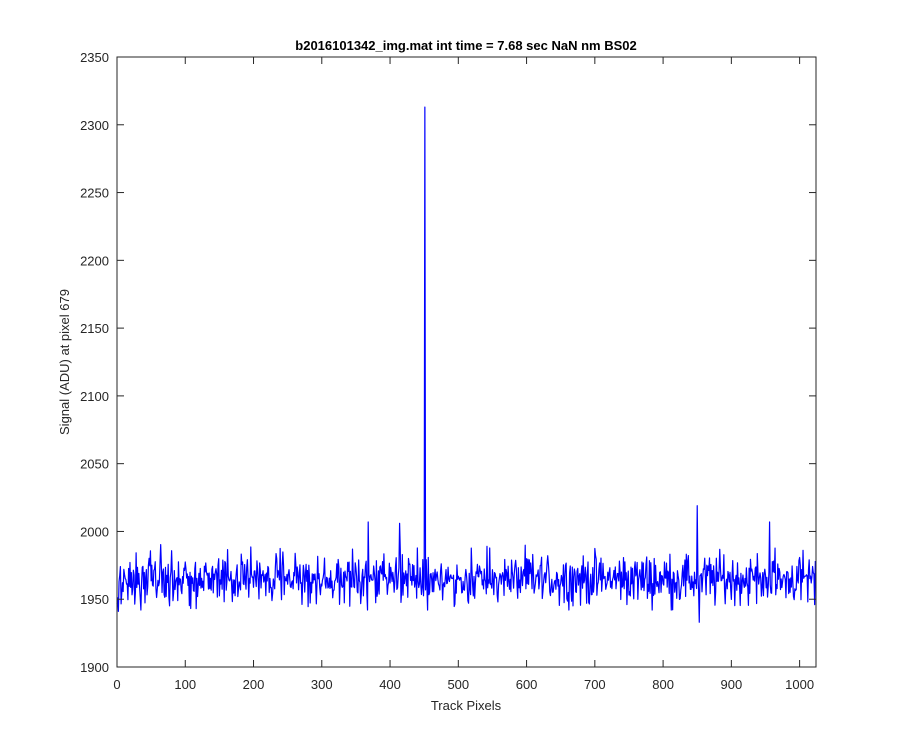  Describe the element at coordinates (799, 684) in the screenshot. I see `x-tick-label: 1000` at that location.